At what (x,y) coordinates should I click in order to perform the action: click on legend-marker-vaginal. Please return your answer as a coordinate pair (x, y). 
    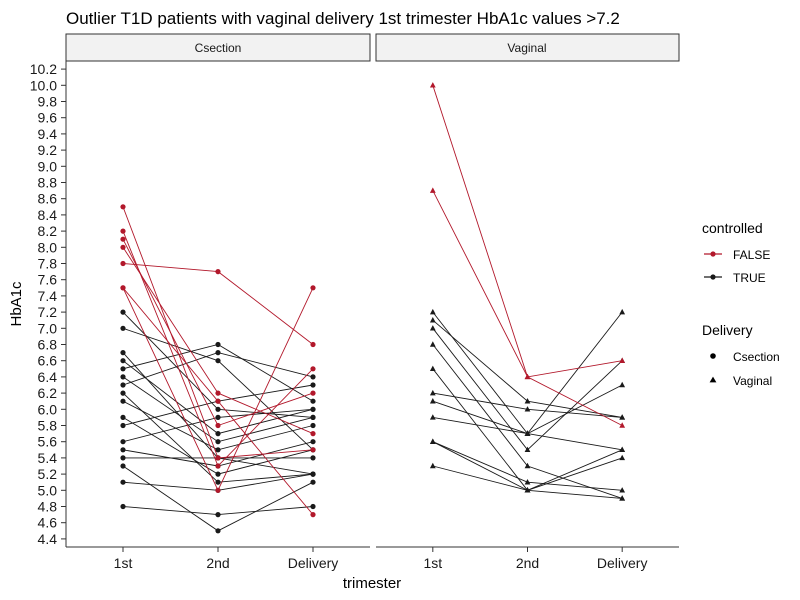
    Looking at the image, I should click on (713, 379).